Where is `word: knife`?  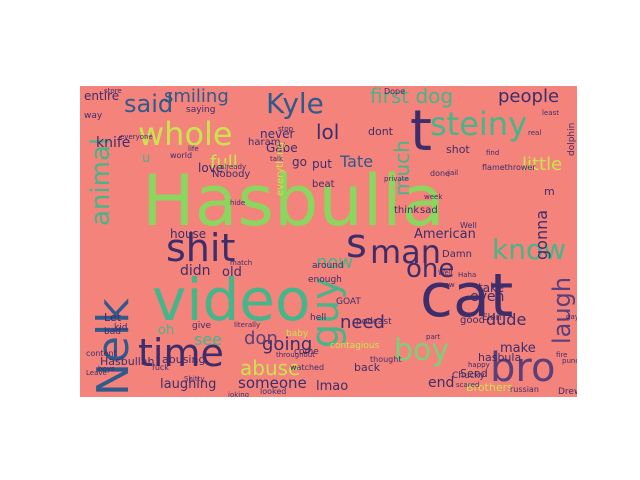
word: knife is located at coordinates (113, 143).